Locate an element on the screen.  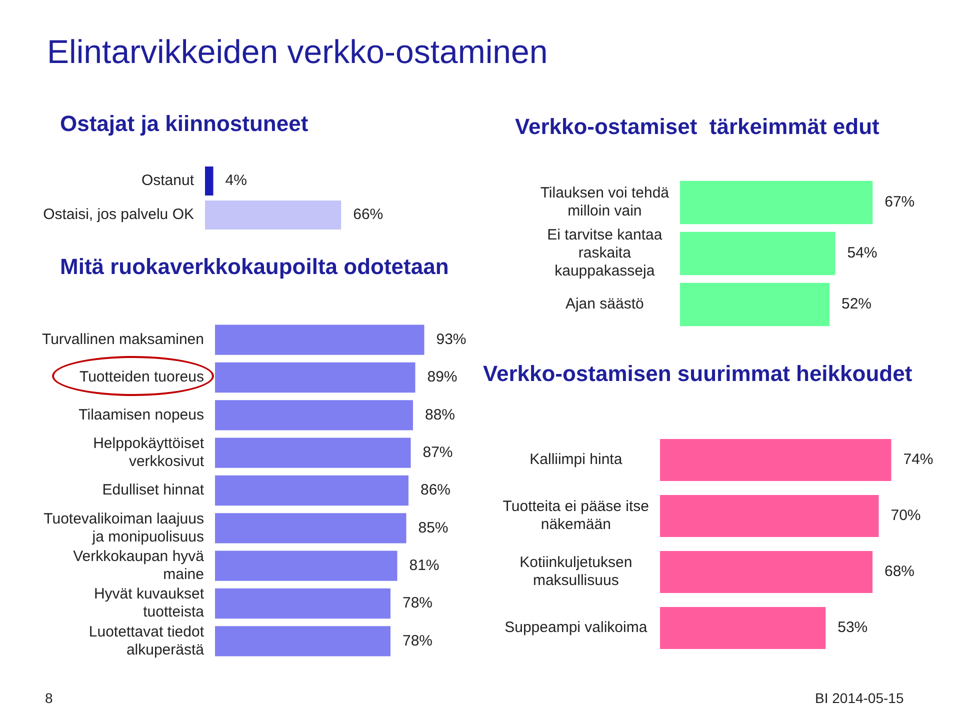
data-label: 4% is located at coordinates (236, 181).